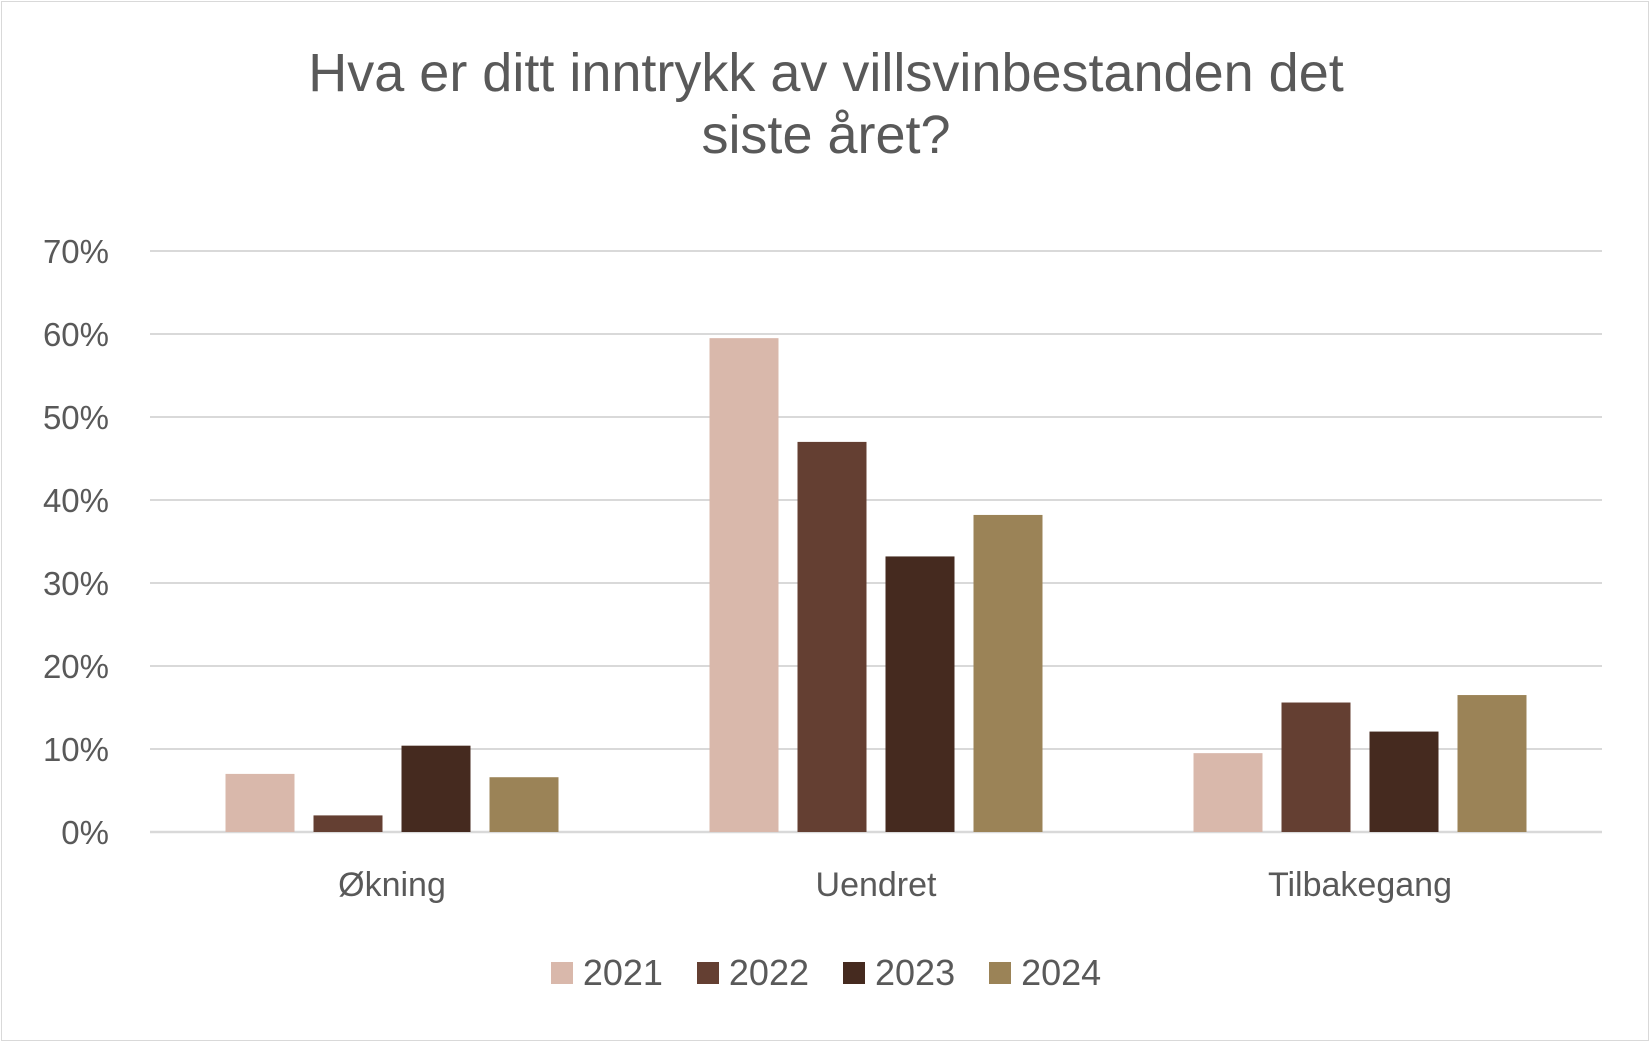 The image size is (1652, 1044). What do you see at coordinates (76, 500) in the screenshot?
I see `y-tick-label: 40%` at bounding box center [76, 500].